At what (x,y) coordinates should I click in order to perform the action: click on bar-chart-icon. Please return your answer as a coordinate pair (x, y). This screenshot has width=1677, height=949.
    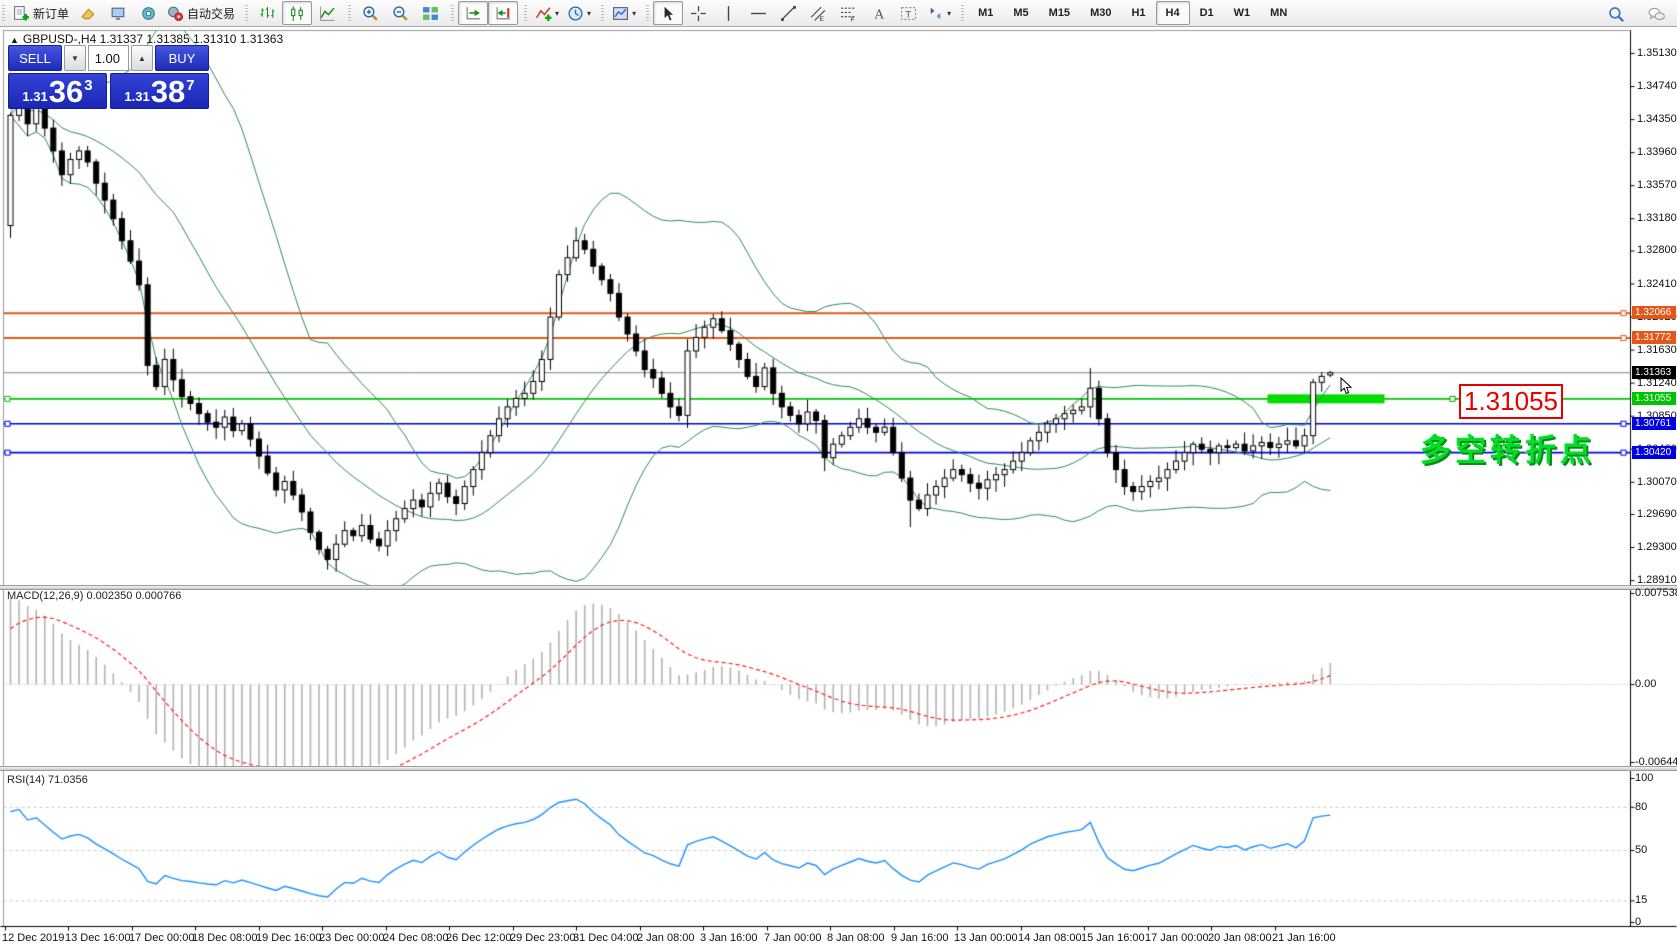
    Looking at the image, I should click on (267, 13).